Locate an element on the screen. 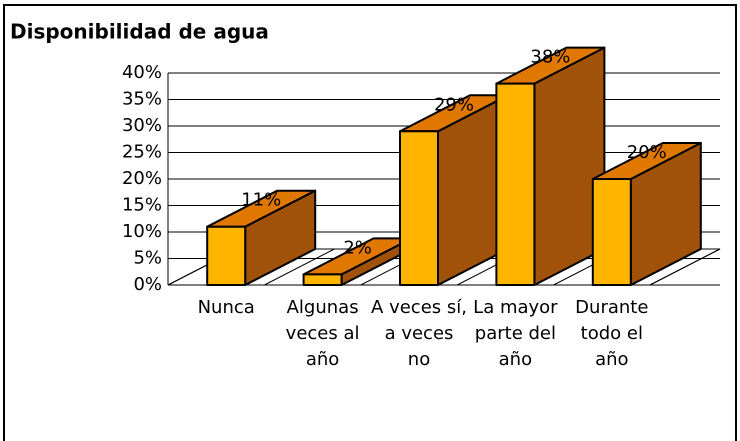 This screenshot has width=740, height=441. value-label: 11% is located at coordinates (261, 200).